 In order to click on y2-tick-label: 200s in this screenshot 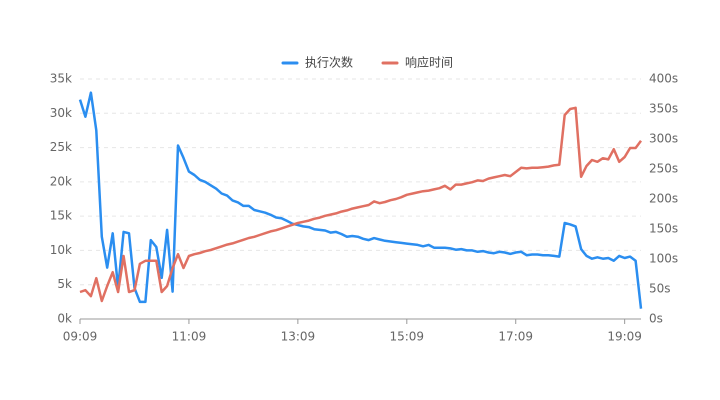, I will do `click(663, 199)`.